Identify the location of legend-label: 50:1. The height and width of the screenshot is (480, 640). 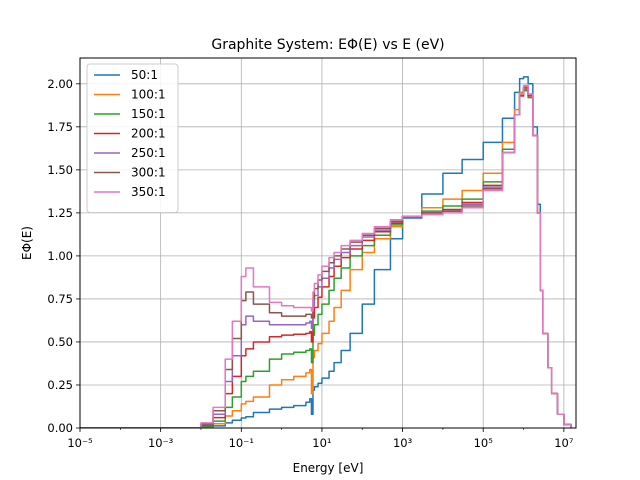
(144, 75).